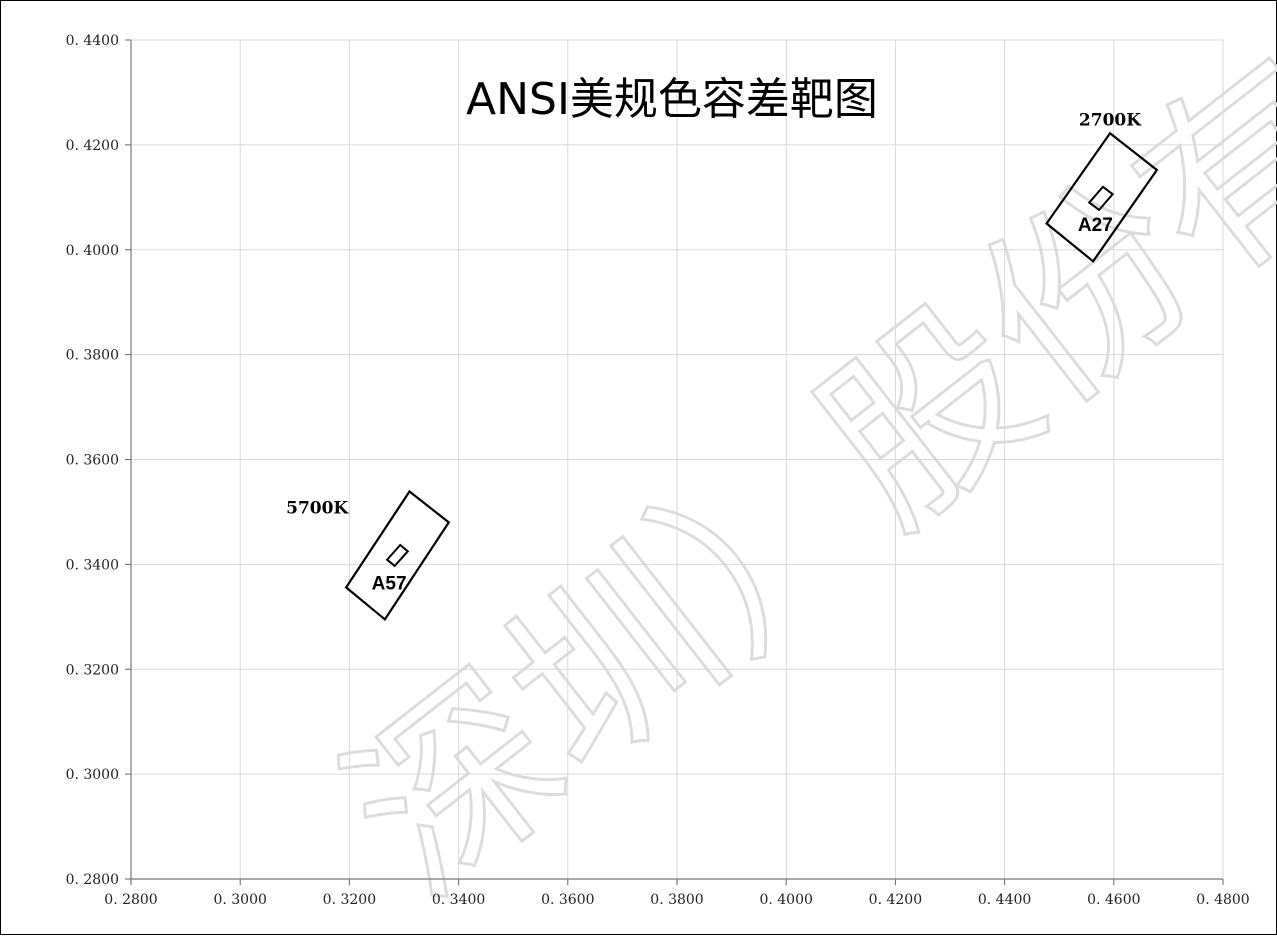 The height and width of the screenshot is (936, 1277). I want to click on y-tick-label: 0. 3000, so click(92, 775).